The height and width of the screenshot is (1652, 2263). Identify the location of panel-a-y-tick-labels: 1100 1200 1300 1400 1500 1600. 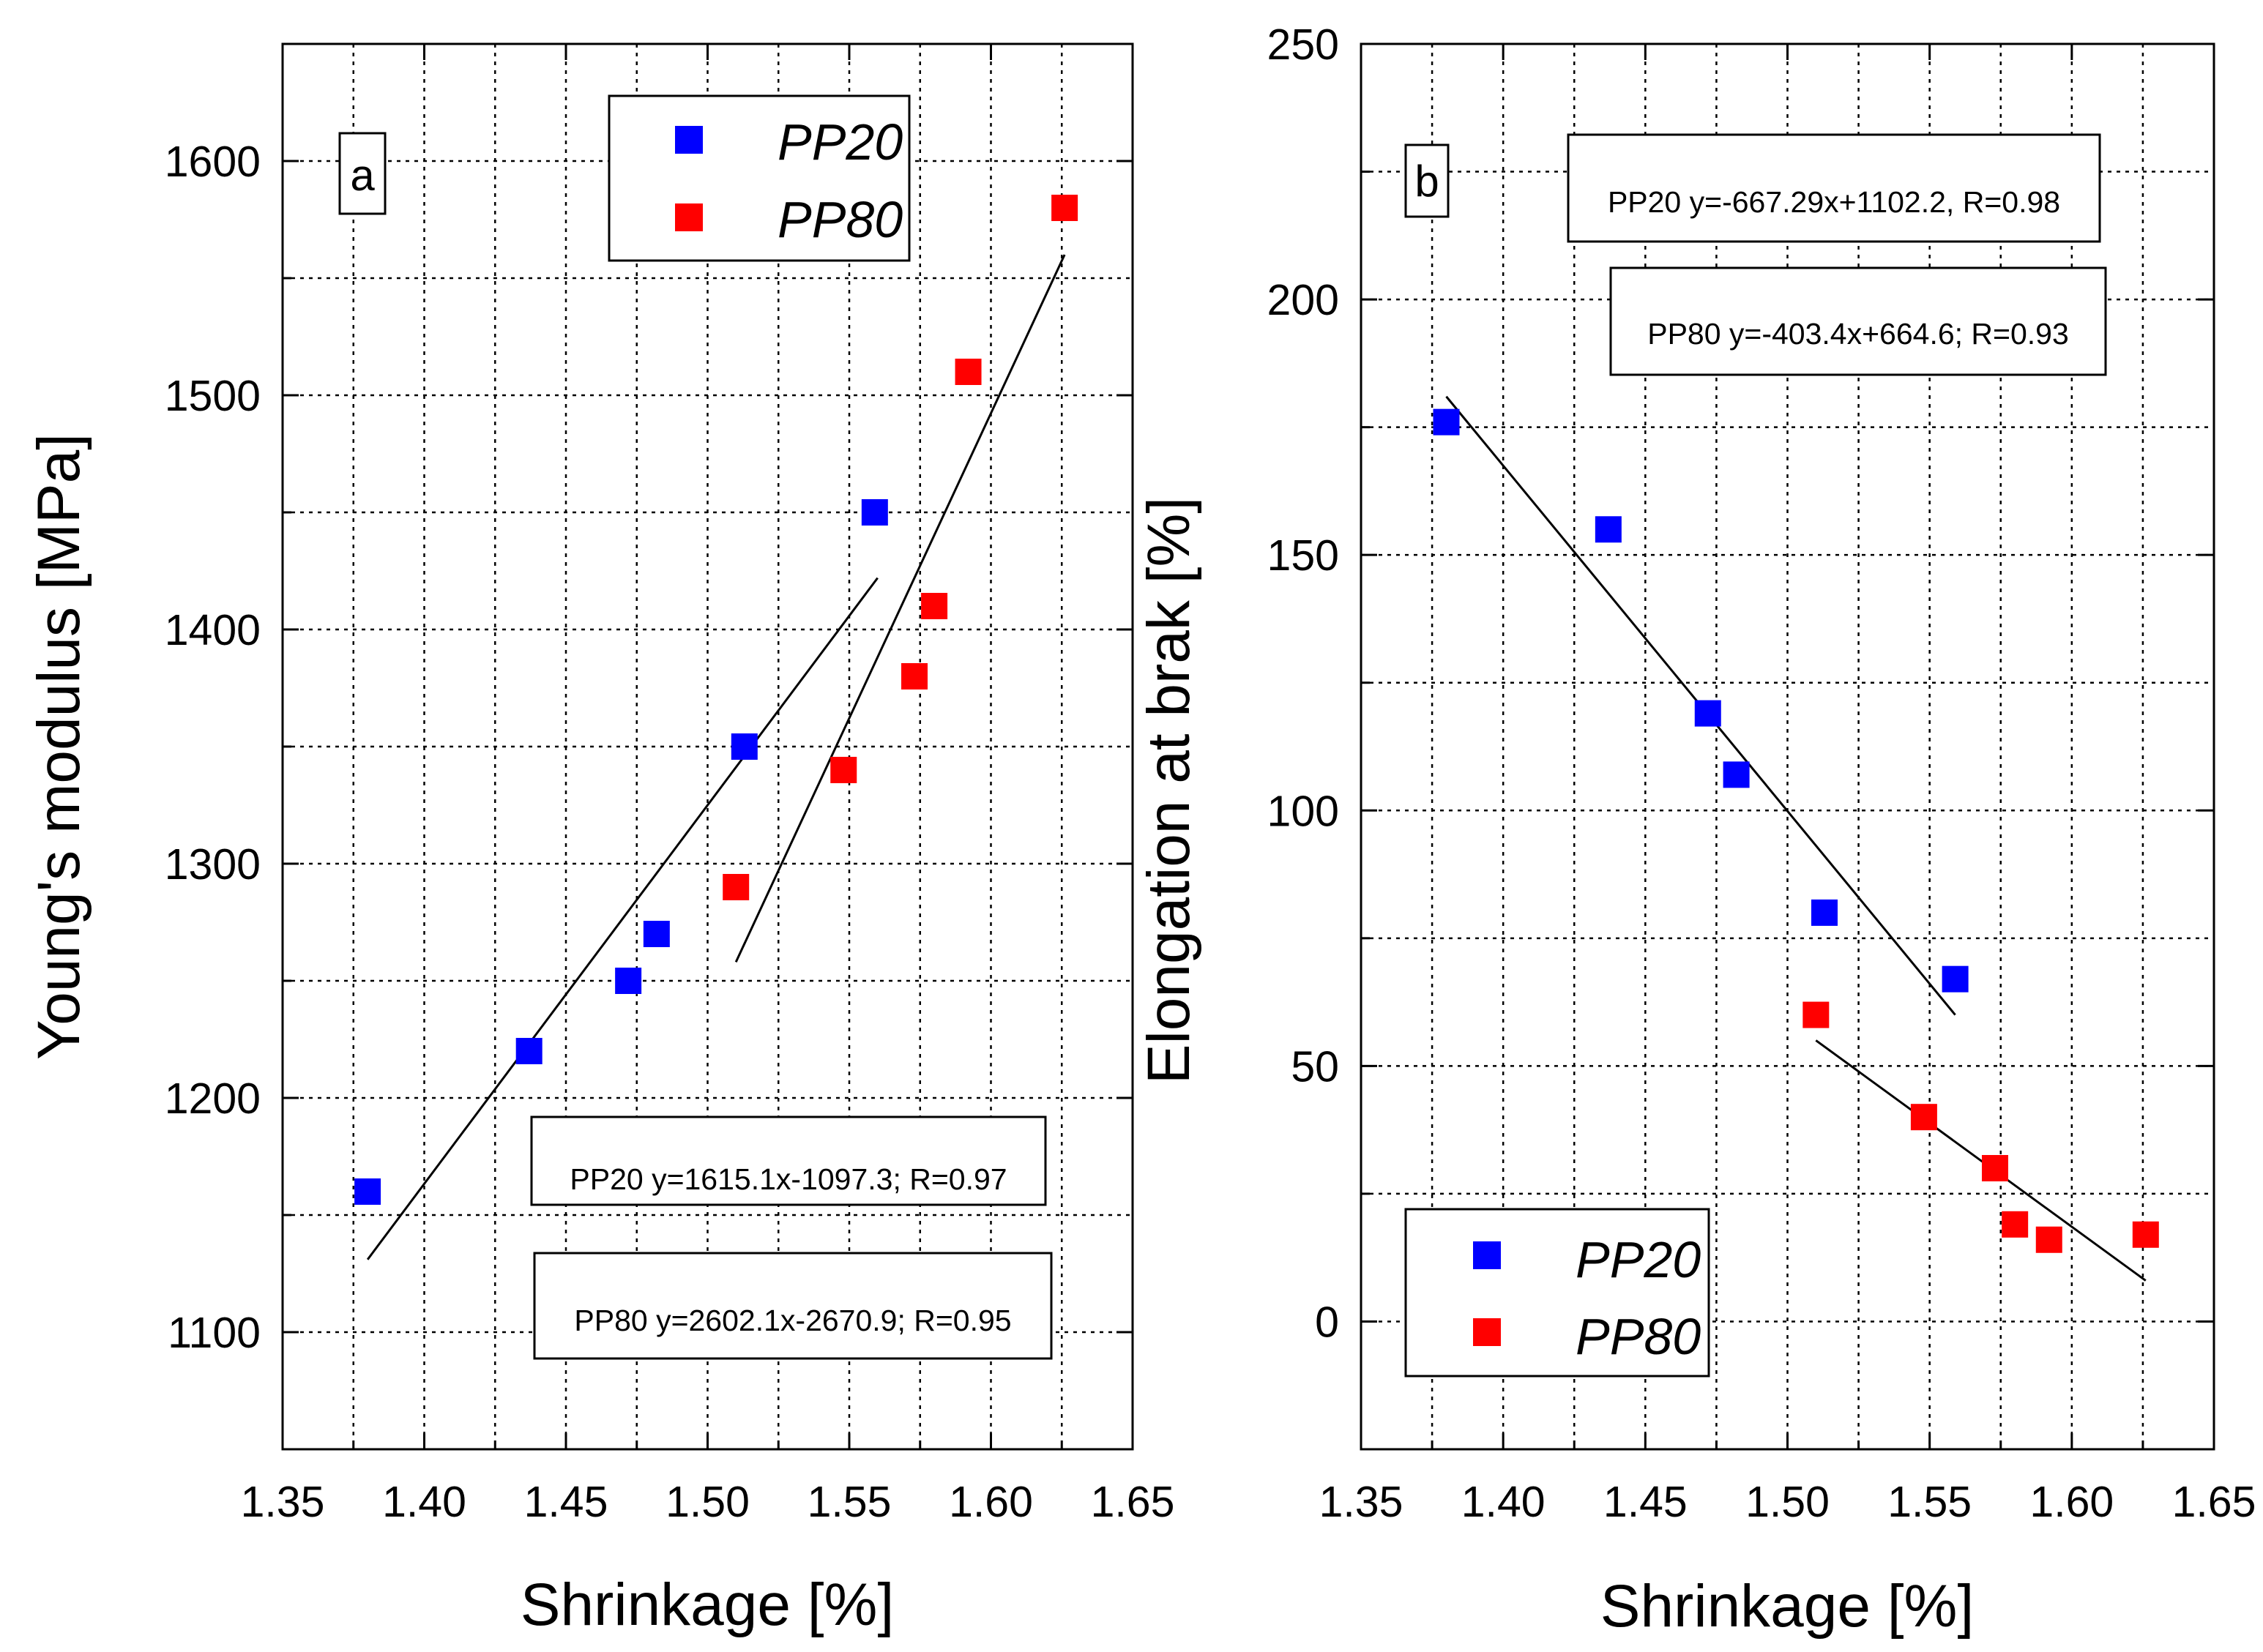
(213, 747).